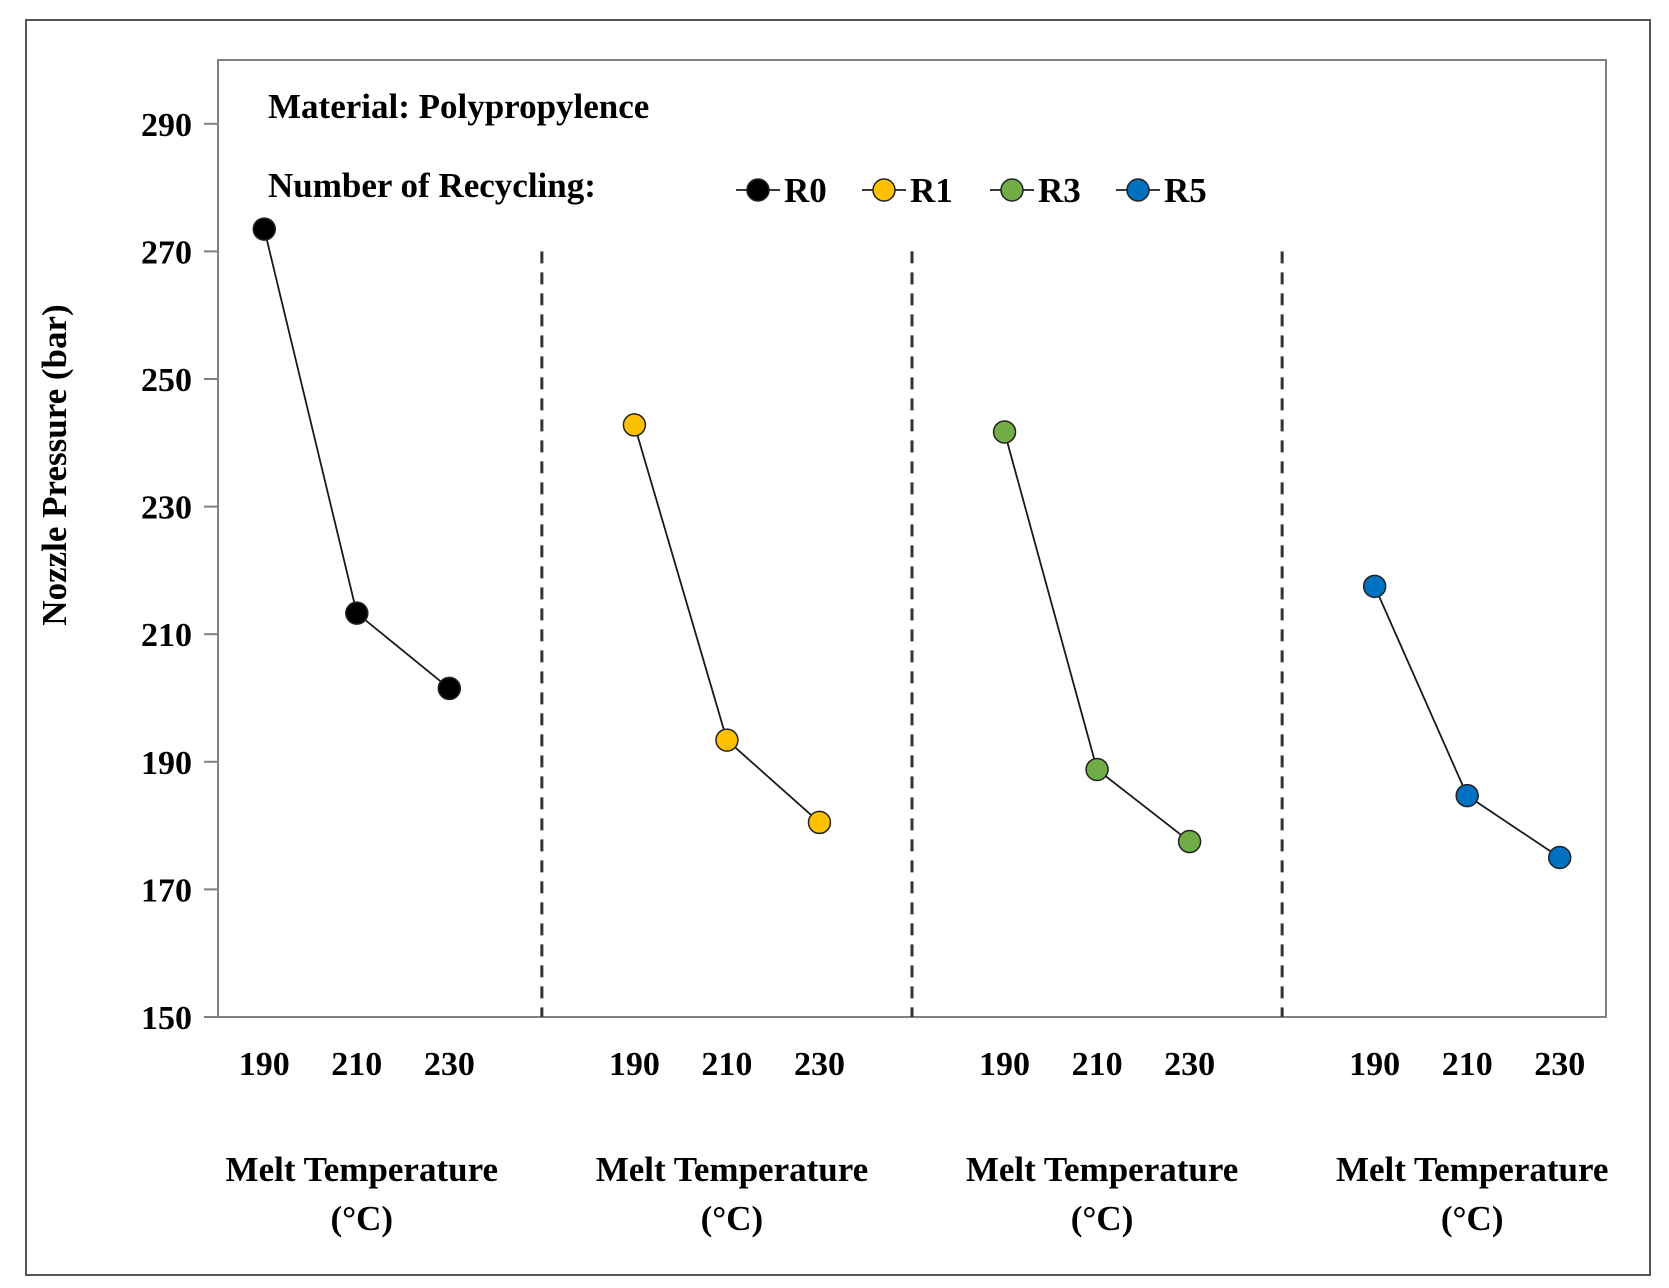 The height and width of the screenshot is (1288, 1669). What do you see at coordinates (1138, 190) in the screenshot?
I see `legend-marker-r5` at bounding box center [1138, 190].